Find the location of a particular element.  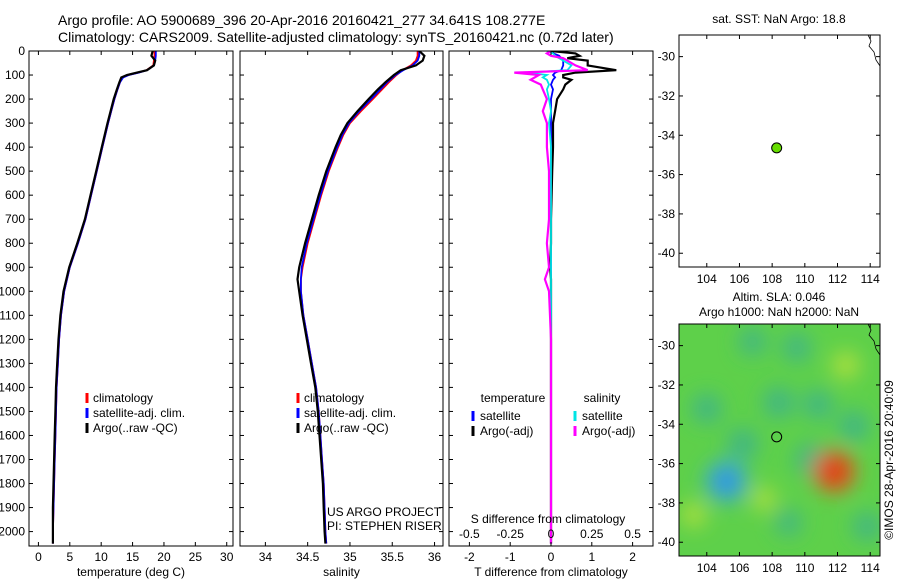

salinity-series-climatology is located at coordinates (359, 297).